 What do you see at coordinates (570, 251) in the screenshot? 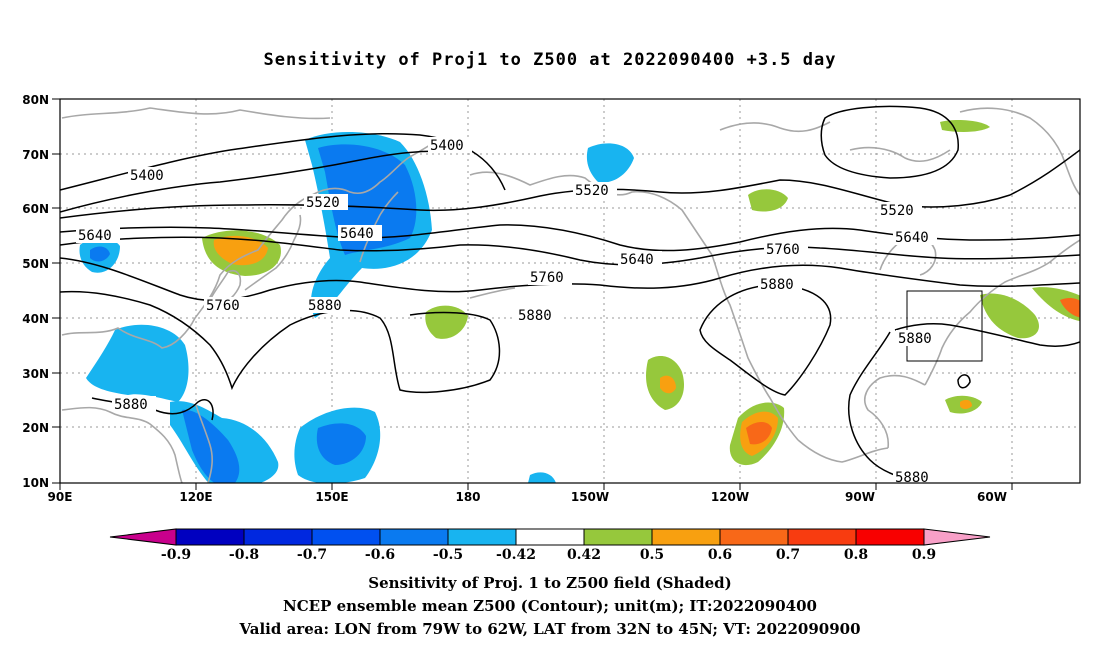
I see `contour-5640-b` at bounding box center [570, 251].